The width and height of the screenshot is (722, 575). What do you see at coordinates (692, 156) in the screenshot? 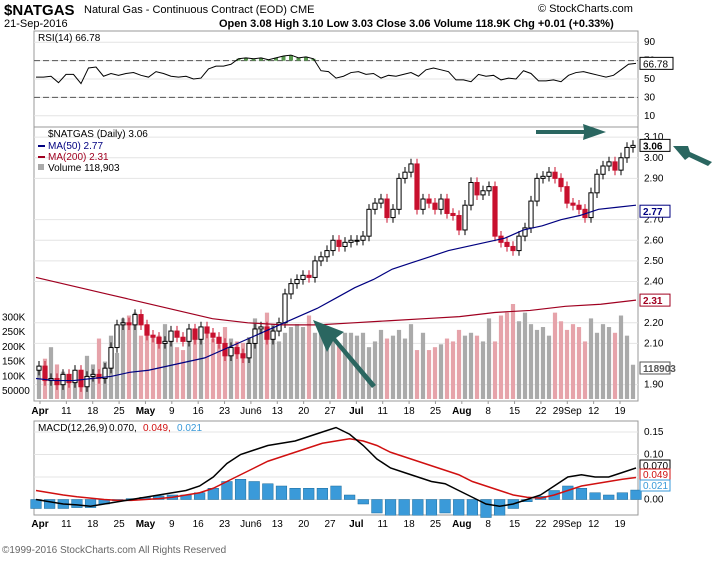
I see `arrow-right` at bounding box center [692, 156].